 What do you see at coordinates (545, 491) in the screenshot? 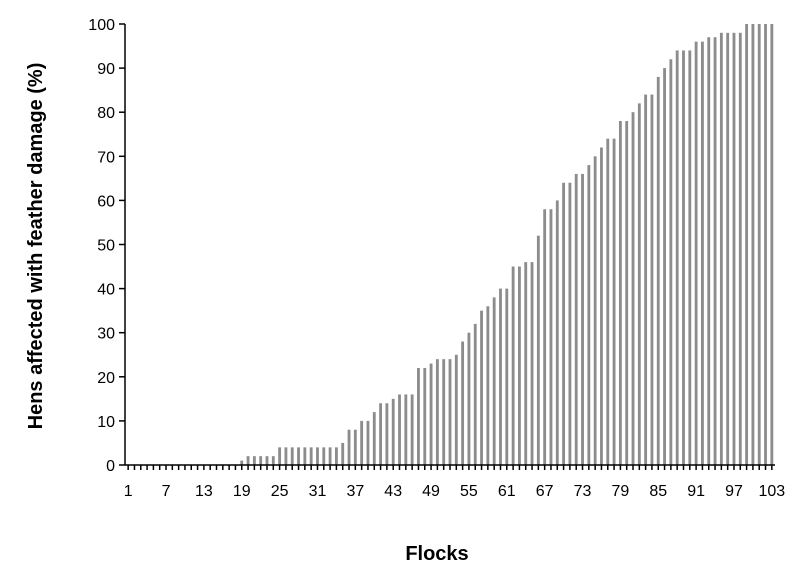
I see `x-tick-label: 67` at bounding box center [545, 491].